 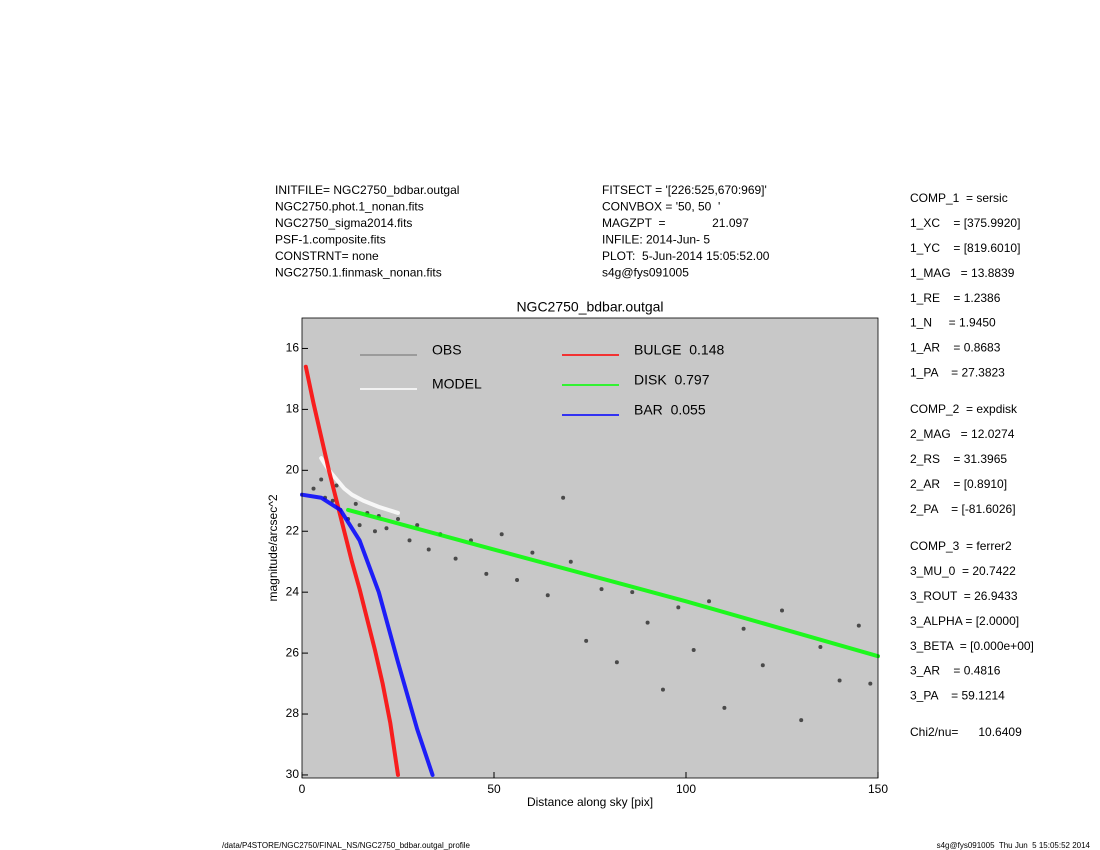 I want to click on header-line: CONVBOX = '50, 50 ', so click(x=661, y=207).